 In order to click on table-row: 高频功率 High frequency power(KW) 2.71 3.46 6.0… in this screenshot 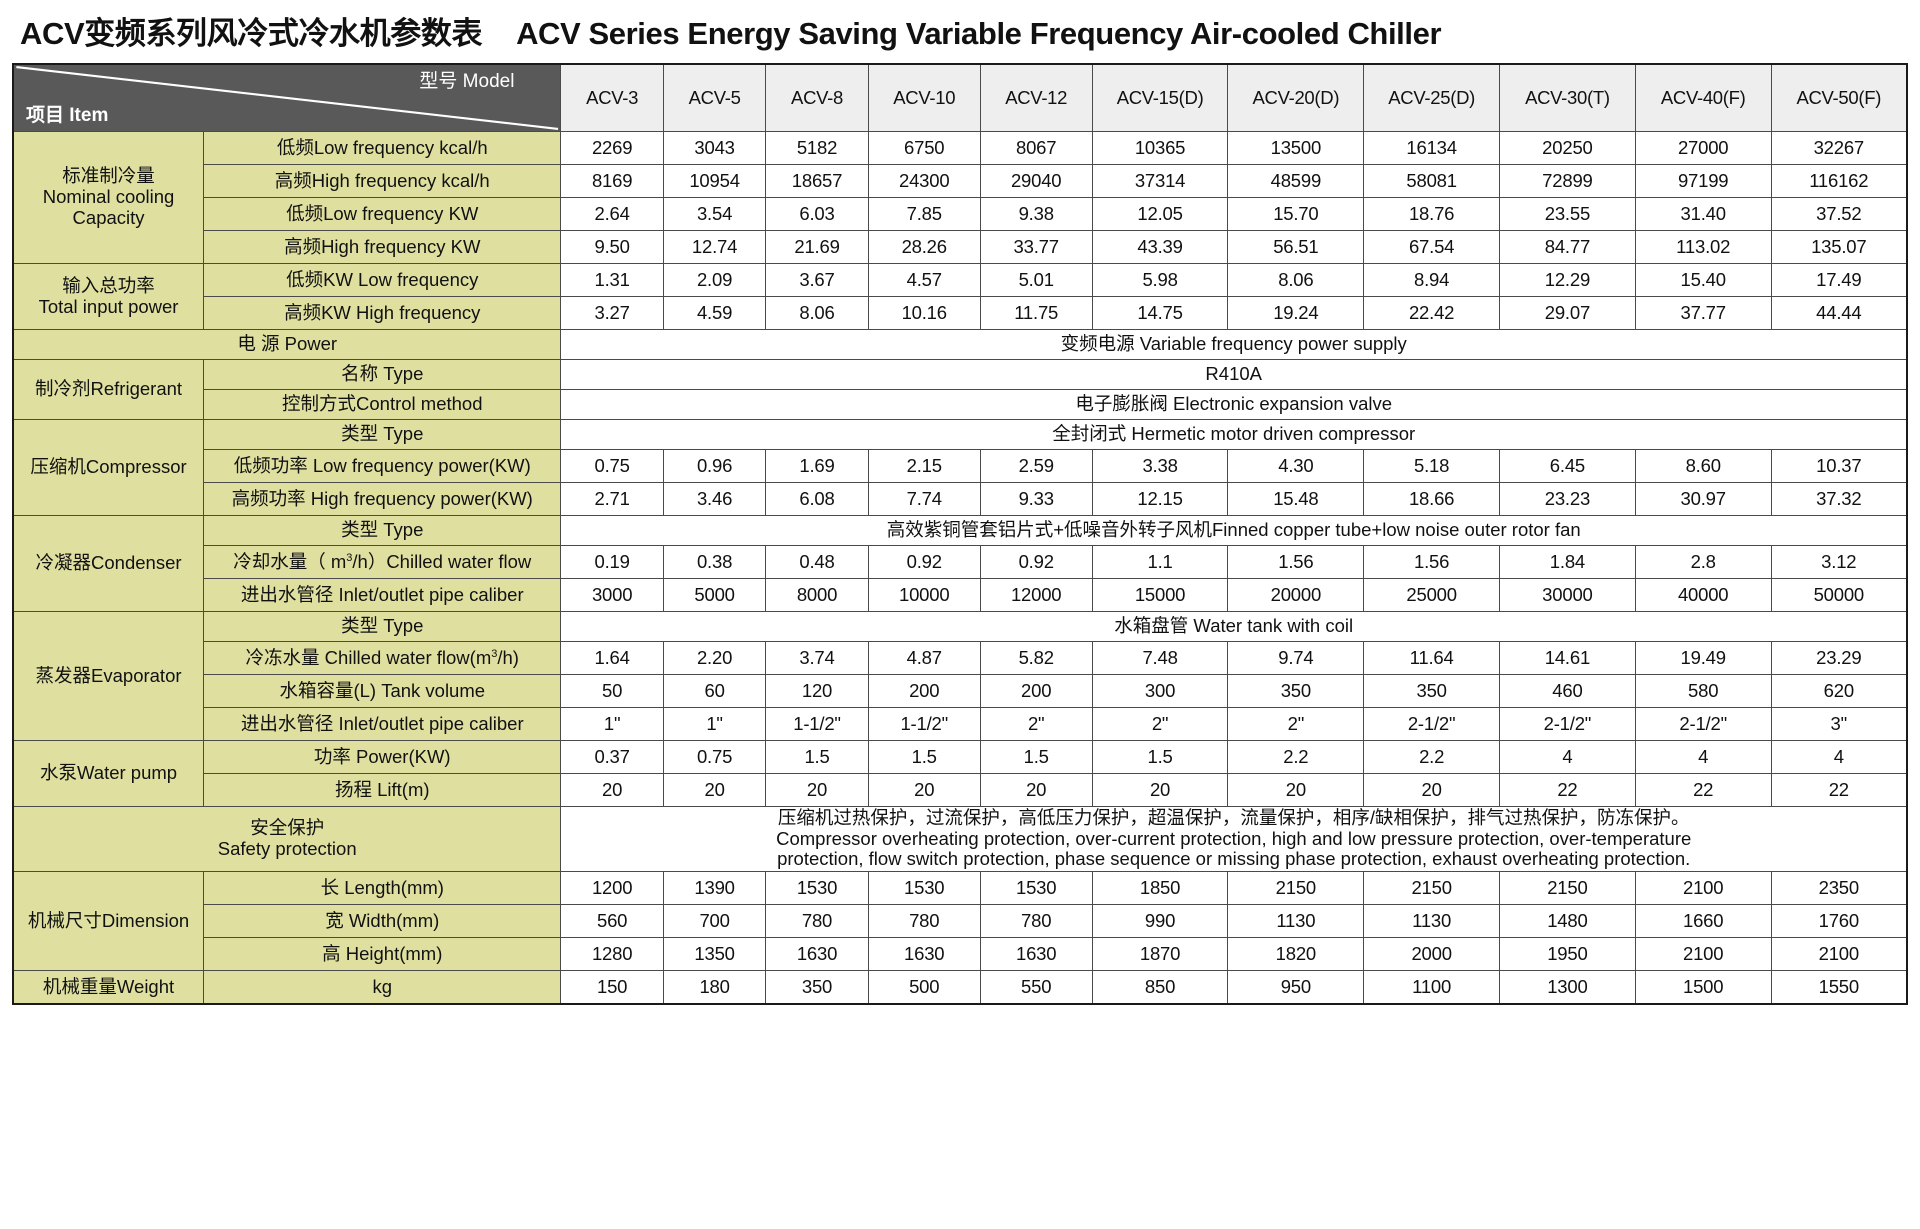, I will do `click(960, 499)`.